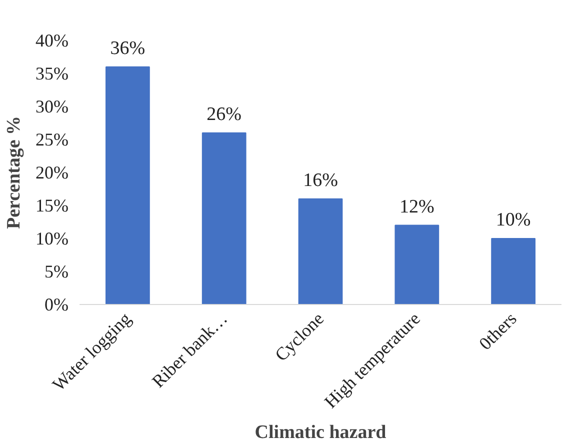  Describe the element at coordinates (56, 272) in the screenshot. I see `y-tick-label: 5%` at that location.